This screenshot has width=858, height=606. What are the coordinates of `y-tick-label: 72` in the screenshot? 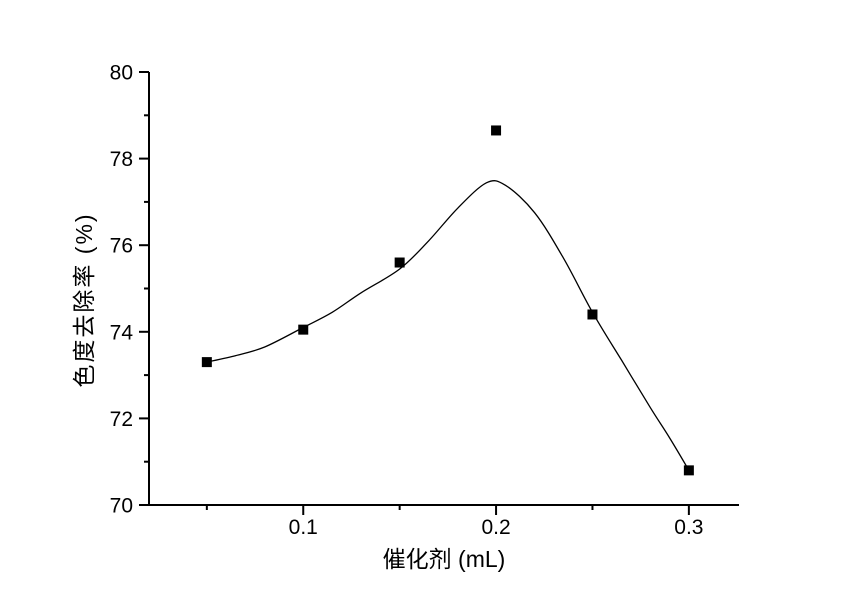 It's located at (121, 419).